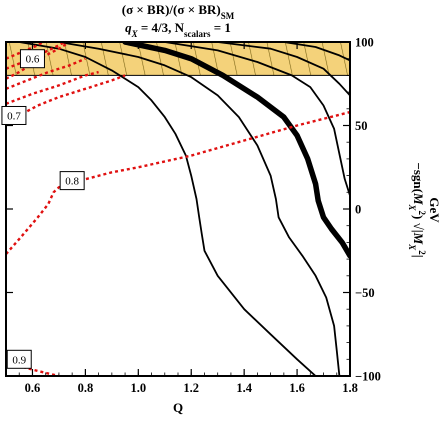 The width and height of the screenshot is (441, 424). I want to click on contour-label-box-0.8, so click(72, 181).